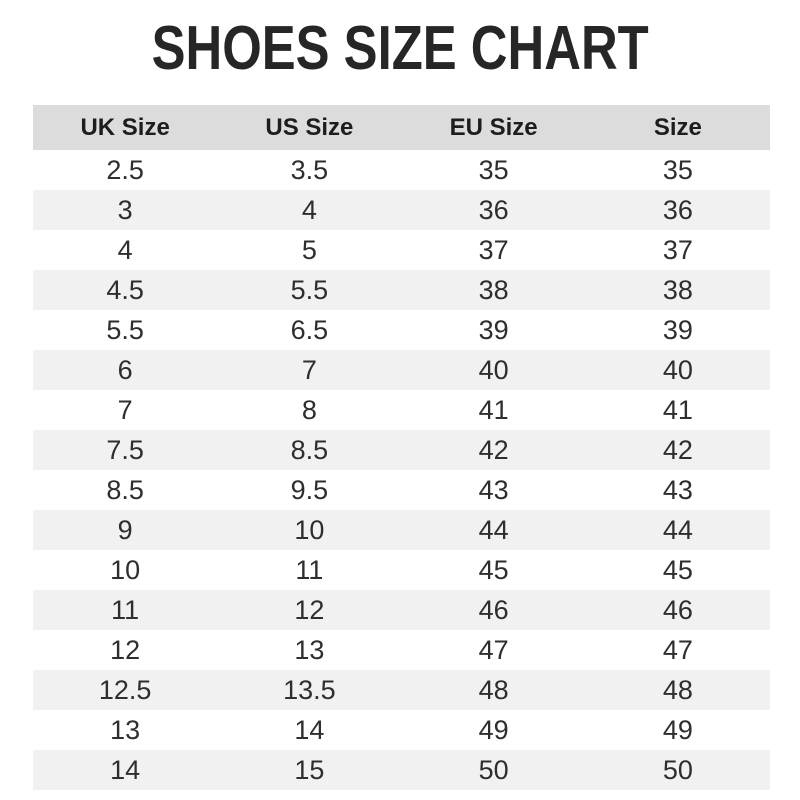 Image resolution: width=800 pixels, height=800 pixels. Describe the element at coordinates (125, 449) in the screenshot. I see `table-cell-uk-size: 7.5` at that location.